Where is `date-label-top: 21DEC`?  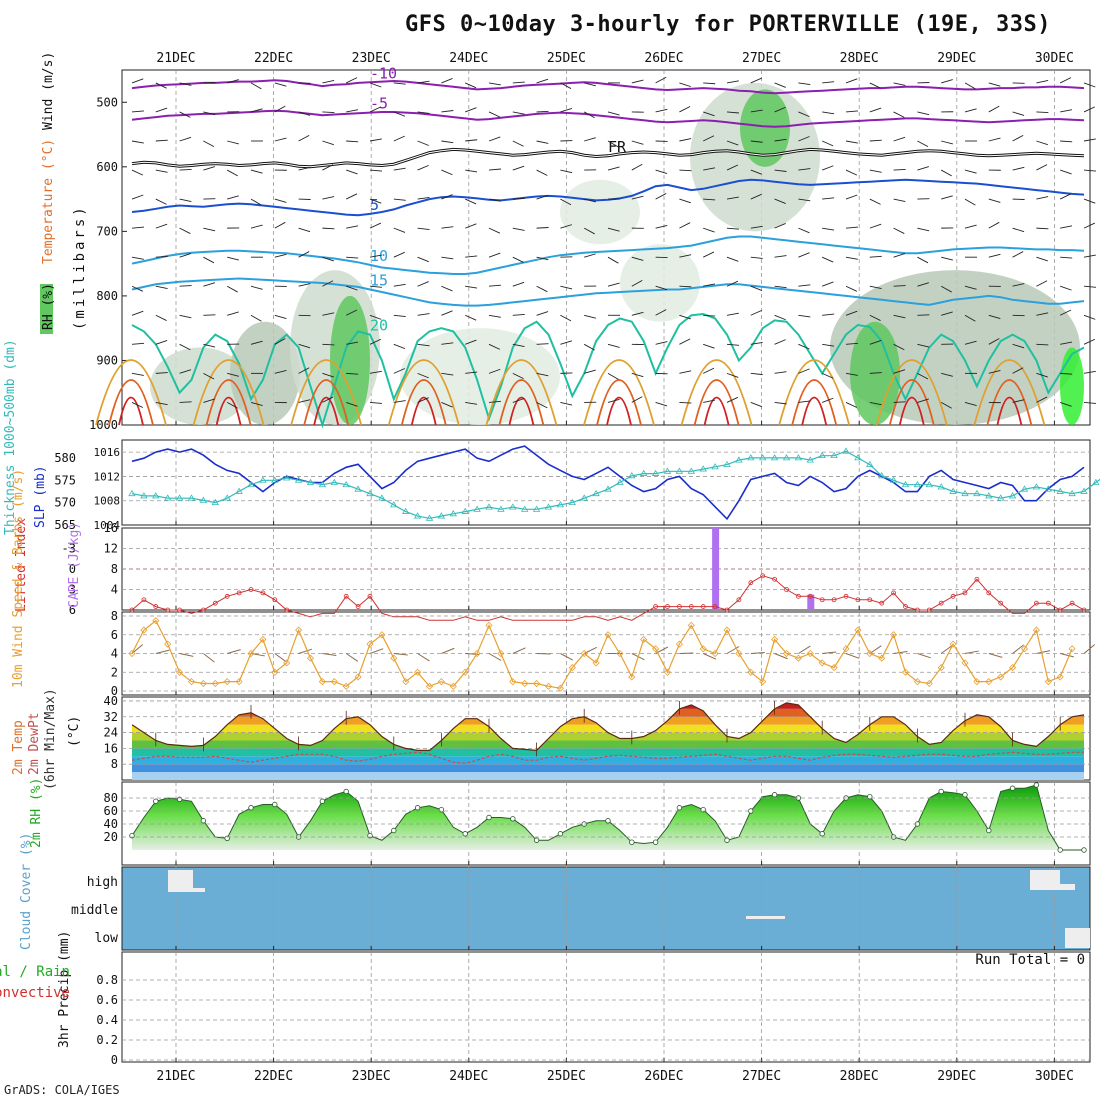
date-label-top: 21DEC is located at coordinates (175, 58).